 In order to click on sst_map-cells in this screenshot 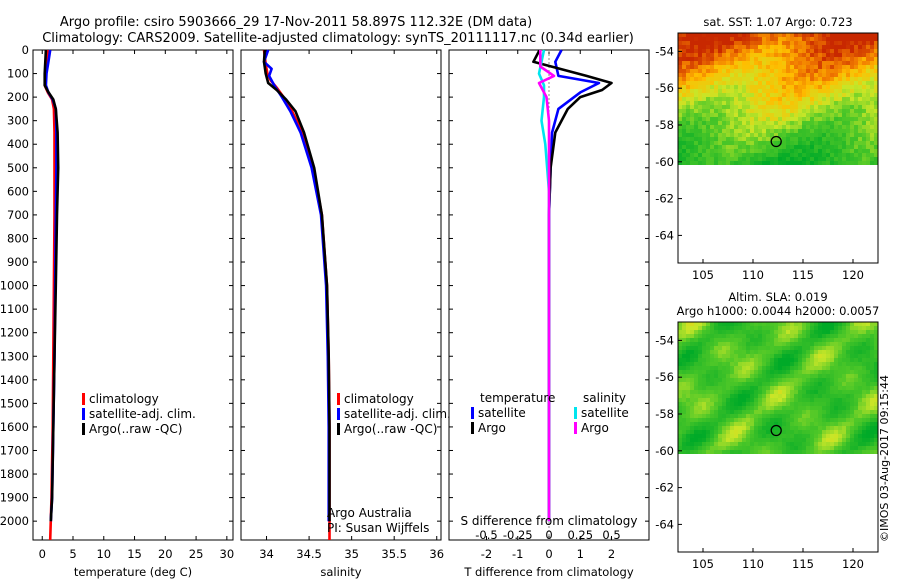, I will do `click(778, 99)`.